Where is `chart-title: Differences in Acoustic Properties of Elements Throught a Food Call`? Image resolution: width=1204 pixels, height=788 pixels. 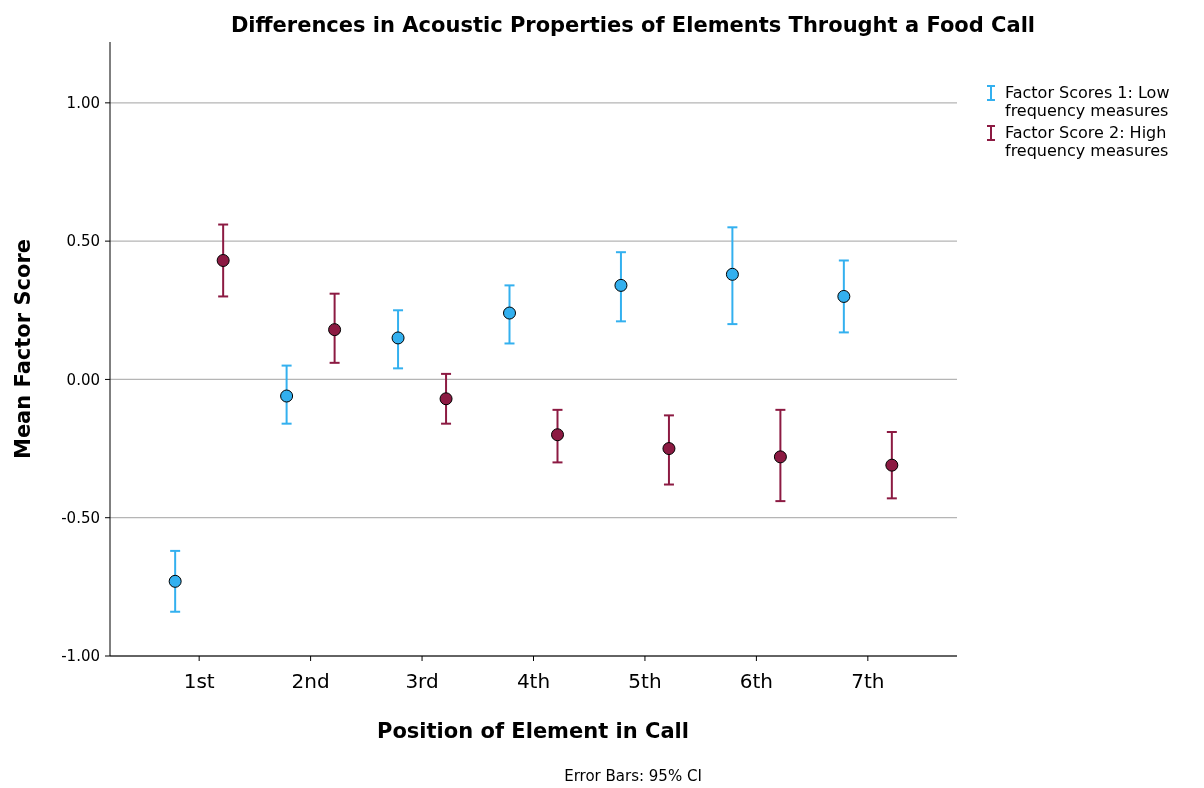
chart-title: Differences in Acoustic Properties of Elements Throught a Food Call is located at coordinates (633, 25).